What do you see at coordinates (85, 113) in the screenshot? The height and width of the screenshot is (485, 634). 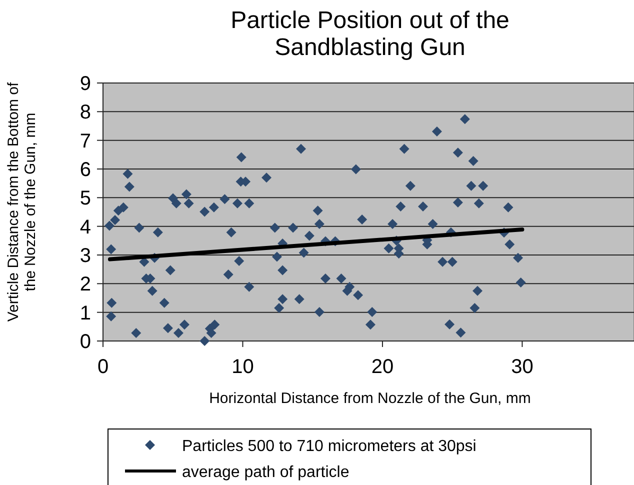 I see `y-tick-label: 8` at bounding box center [85, 113].